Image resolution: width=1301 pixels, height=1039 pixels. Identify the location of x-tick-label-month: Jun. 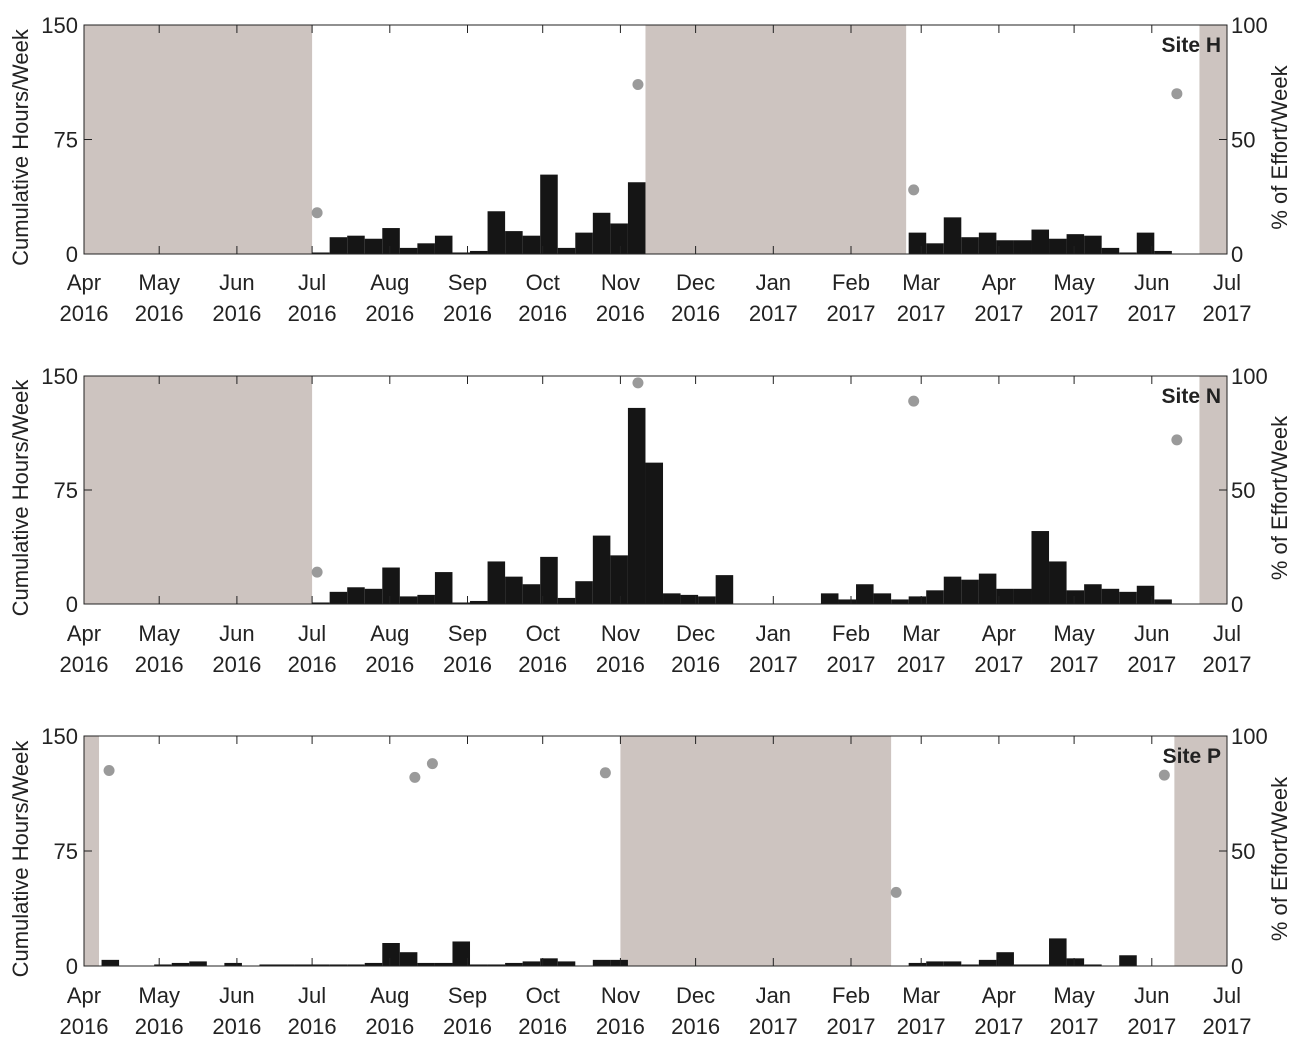
(1151, 282).